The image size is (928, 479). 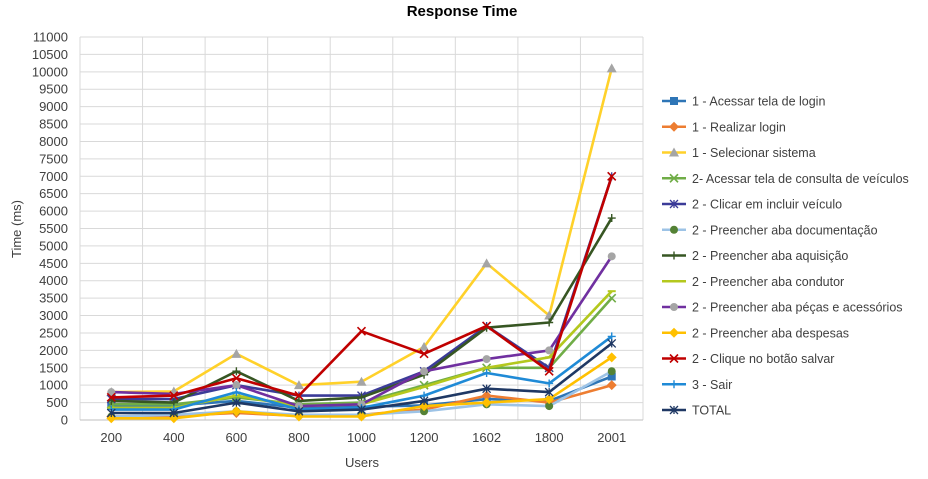 I want to click on legend-item: 2 - Preencher aba documentação, so click(x=770, y=230).